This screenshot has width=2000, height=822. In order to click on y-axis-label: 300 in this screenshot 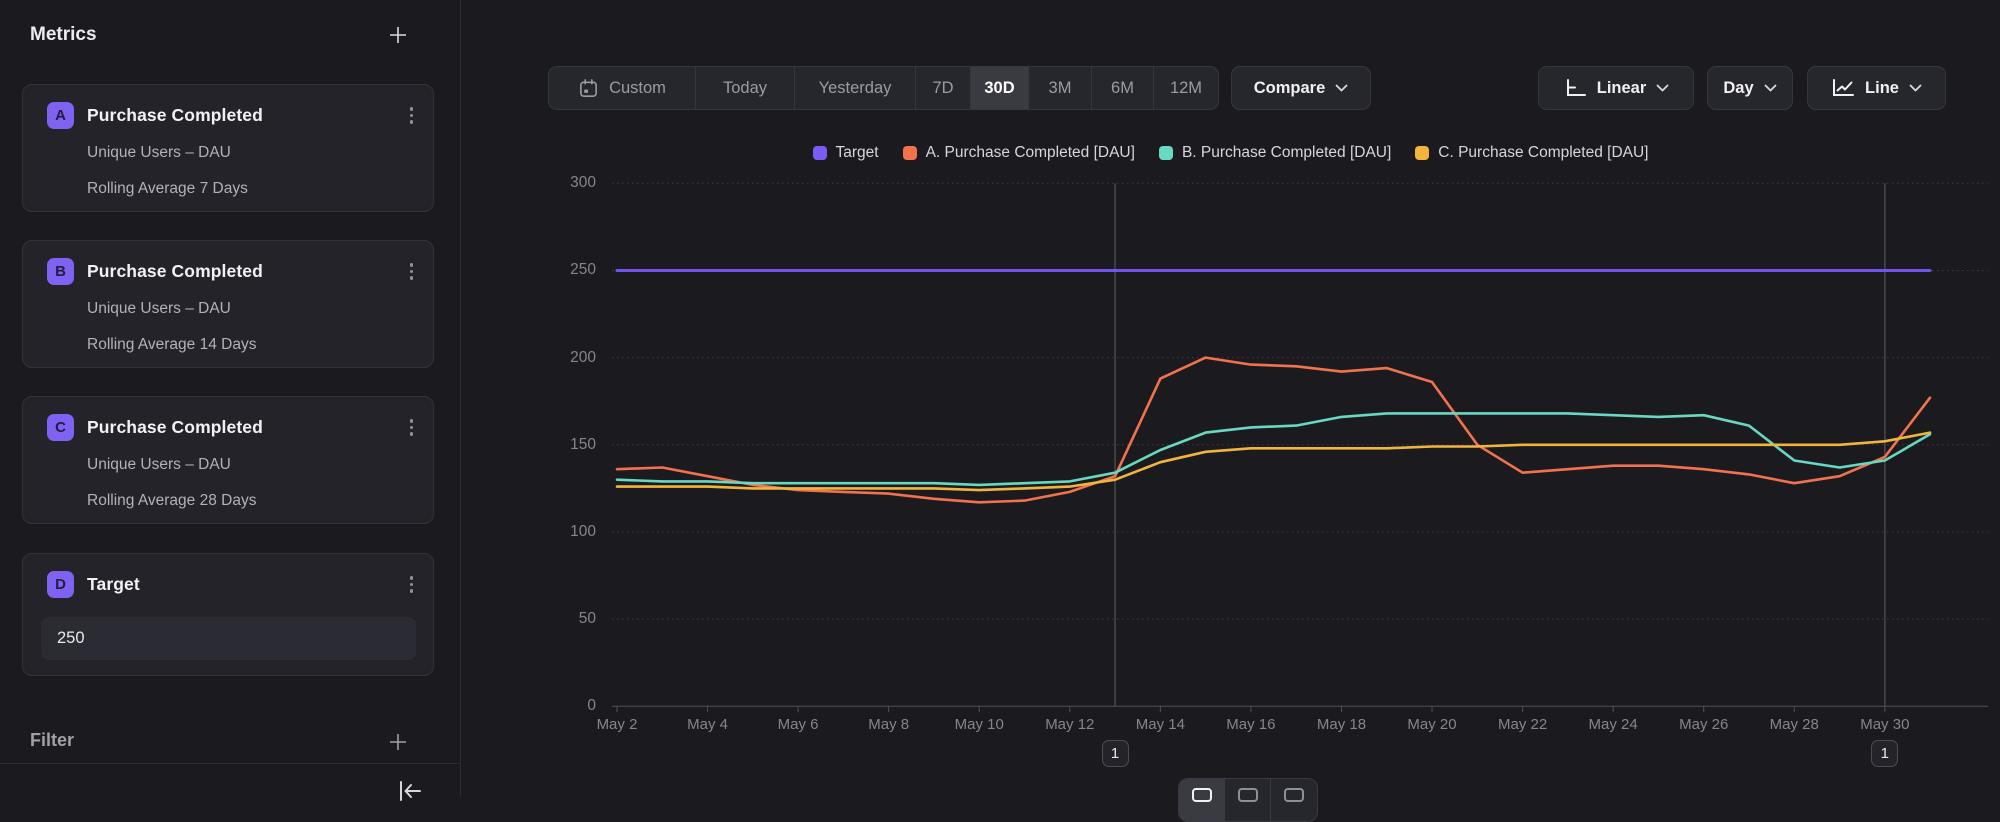, I will do `click(583, 183)`.